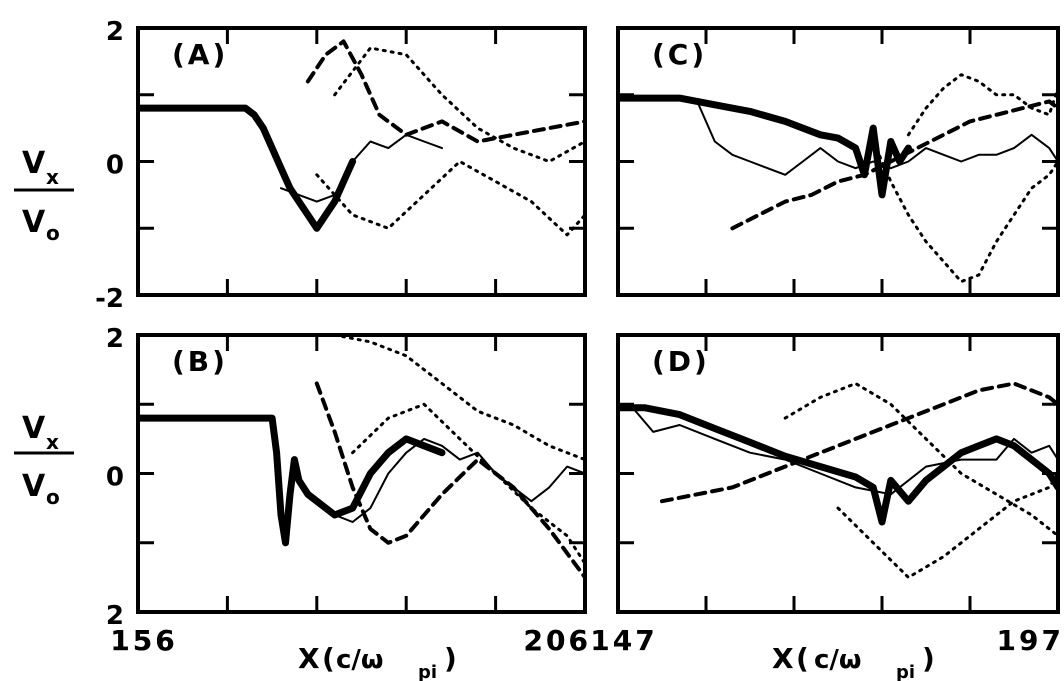  I want to click on x-tick-label: 206, so click(557, 640).